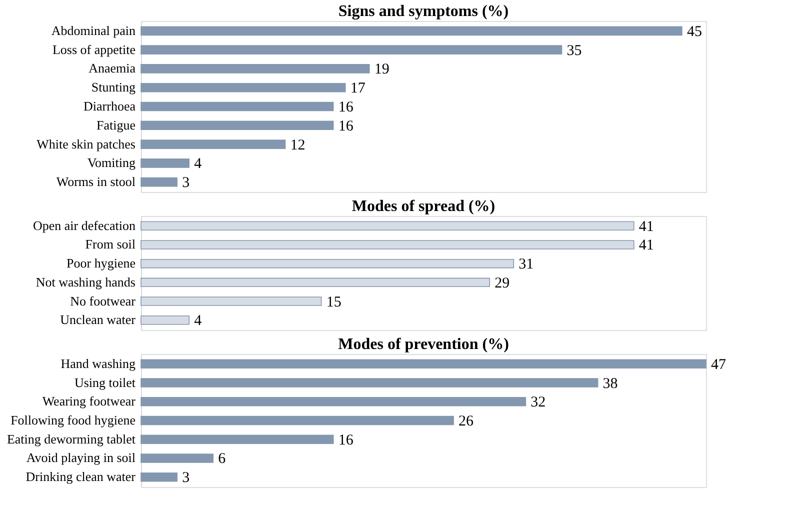 The image size is (800, 510). I want to click on data-label: 12, so click(298, 145).